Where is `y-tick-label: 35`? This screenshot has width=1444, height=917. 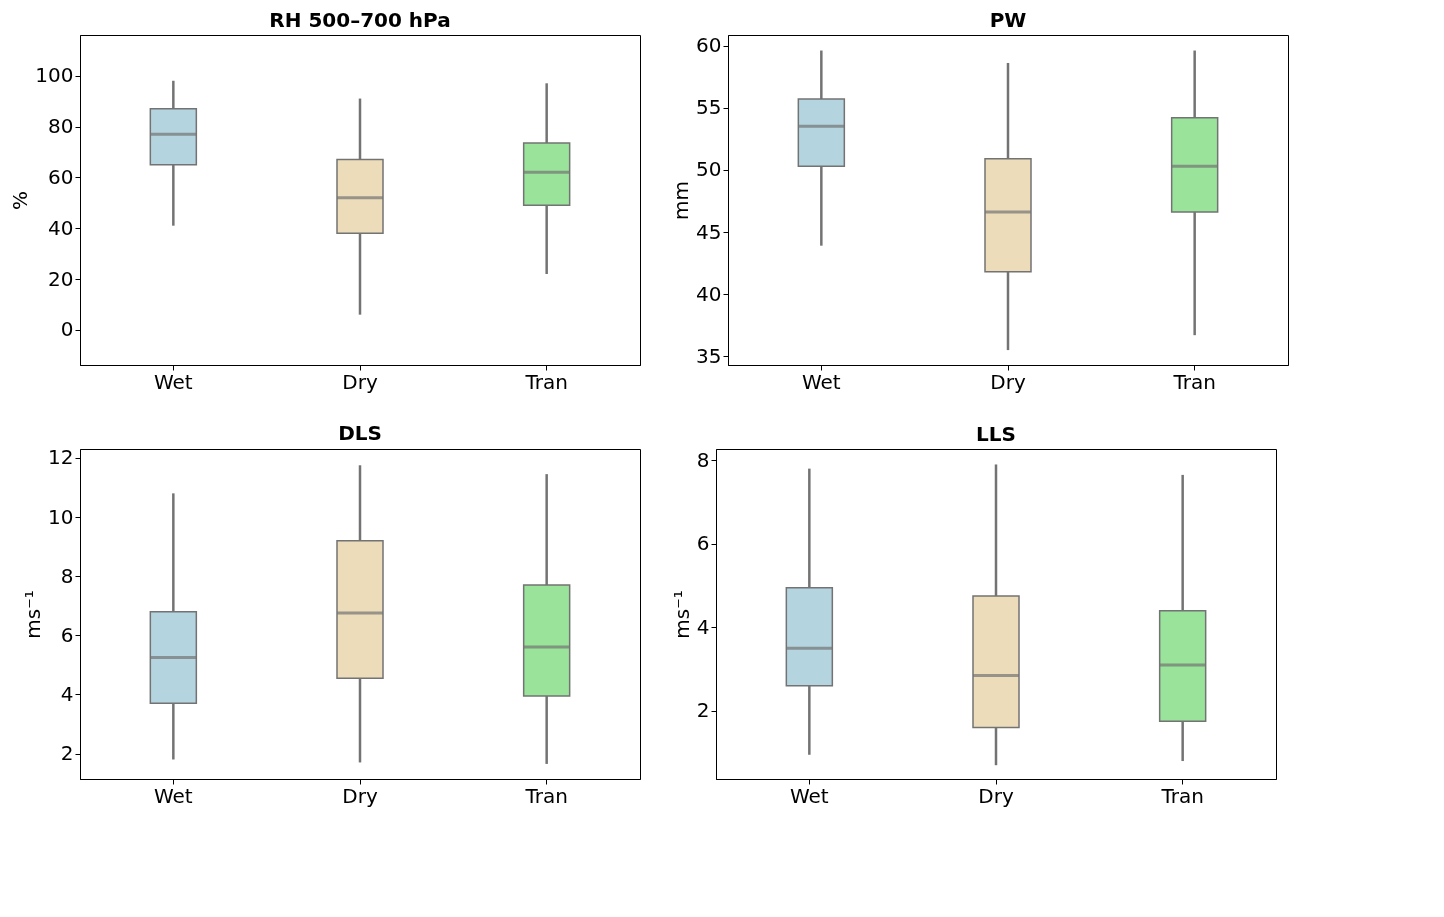 y-tick-label: 35 is located at coordinates (709, 355).